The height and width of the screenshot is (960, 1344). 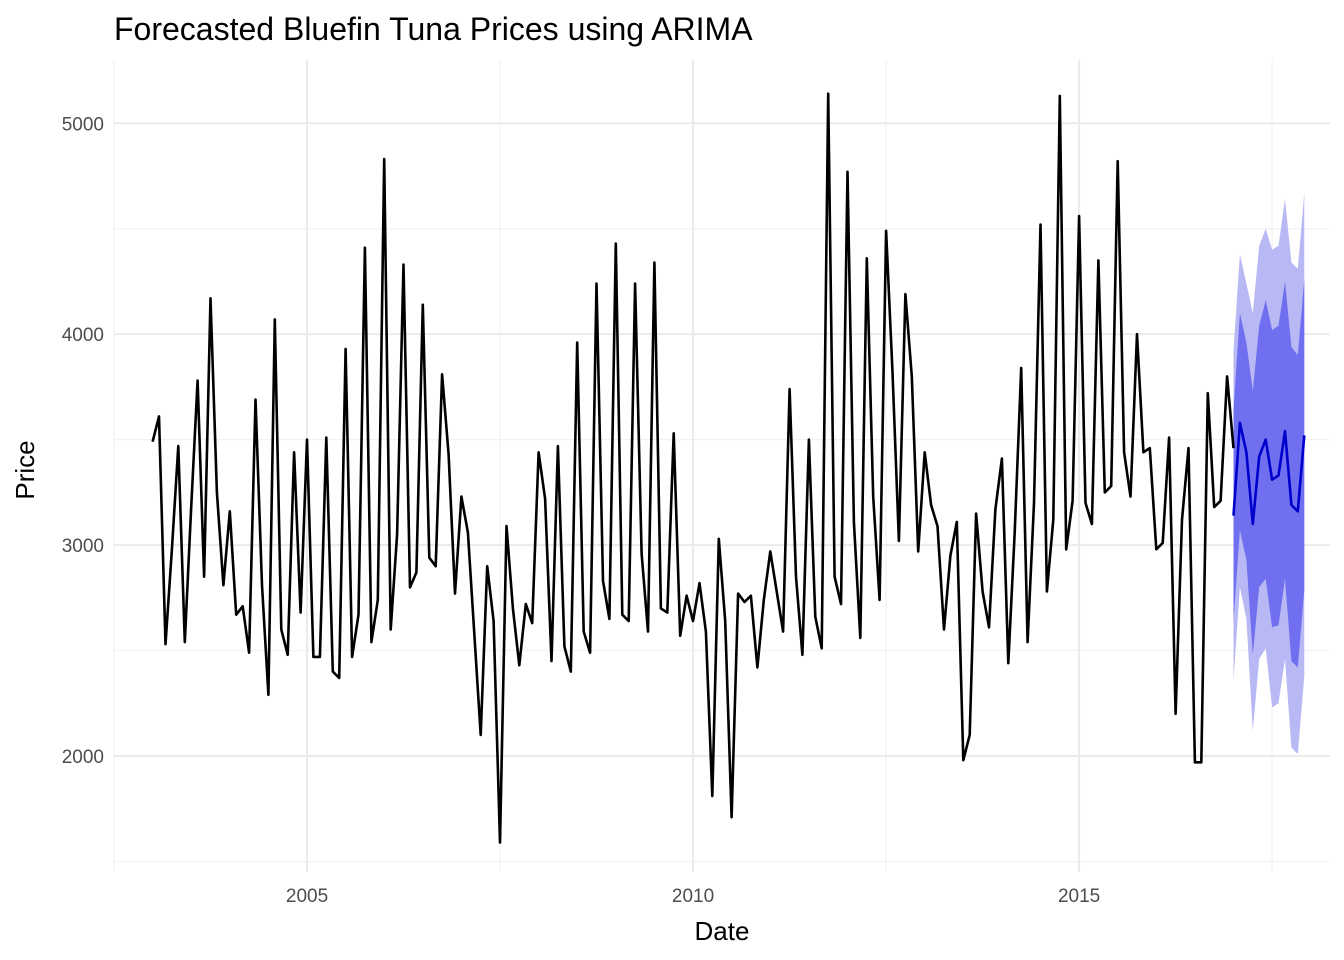 I want to click on band-80-area, so click(x=1269, y=473).